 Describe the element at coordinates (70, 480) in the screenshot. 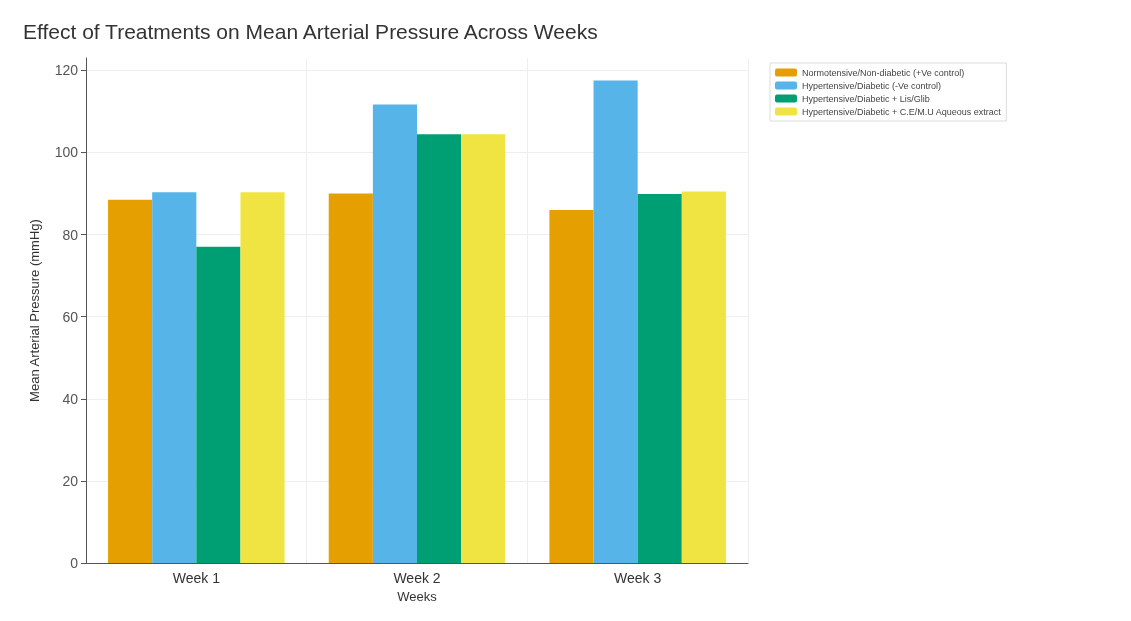

I see `y-tick-label: 20` at that location.